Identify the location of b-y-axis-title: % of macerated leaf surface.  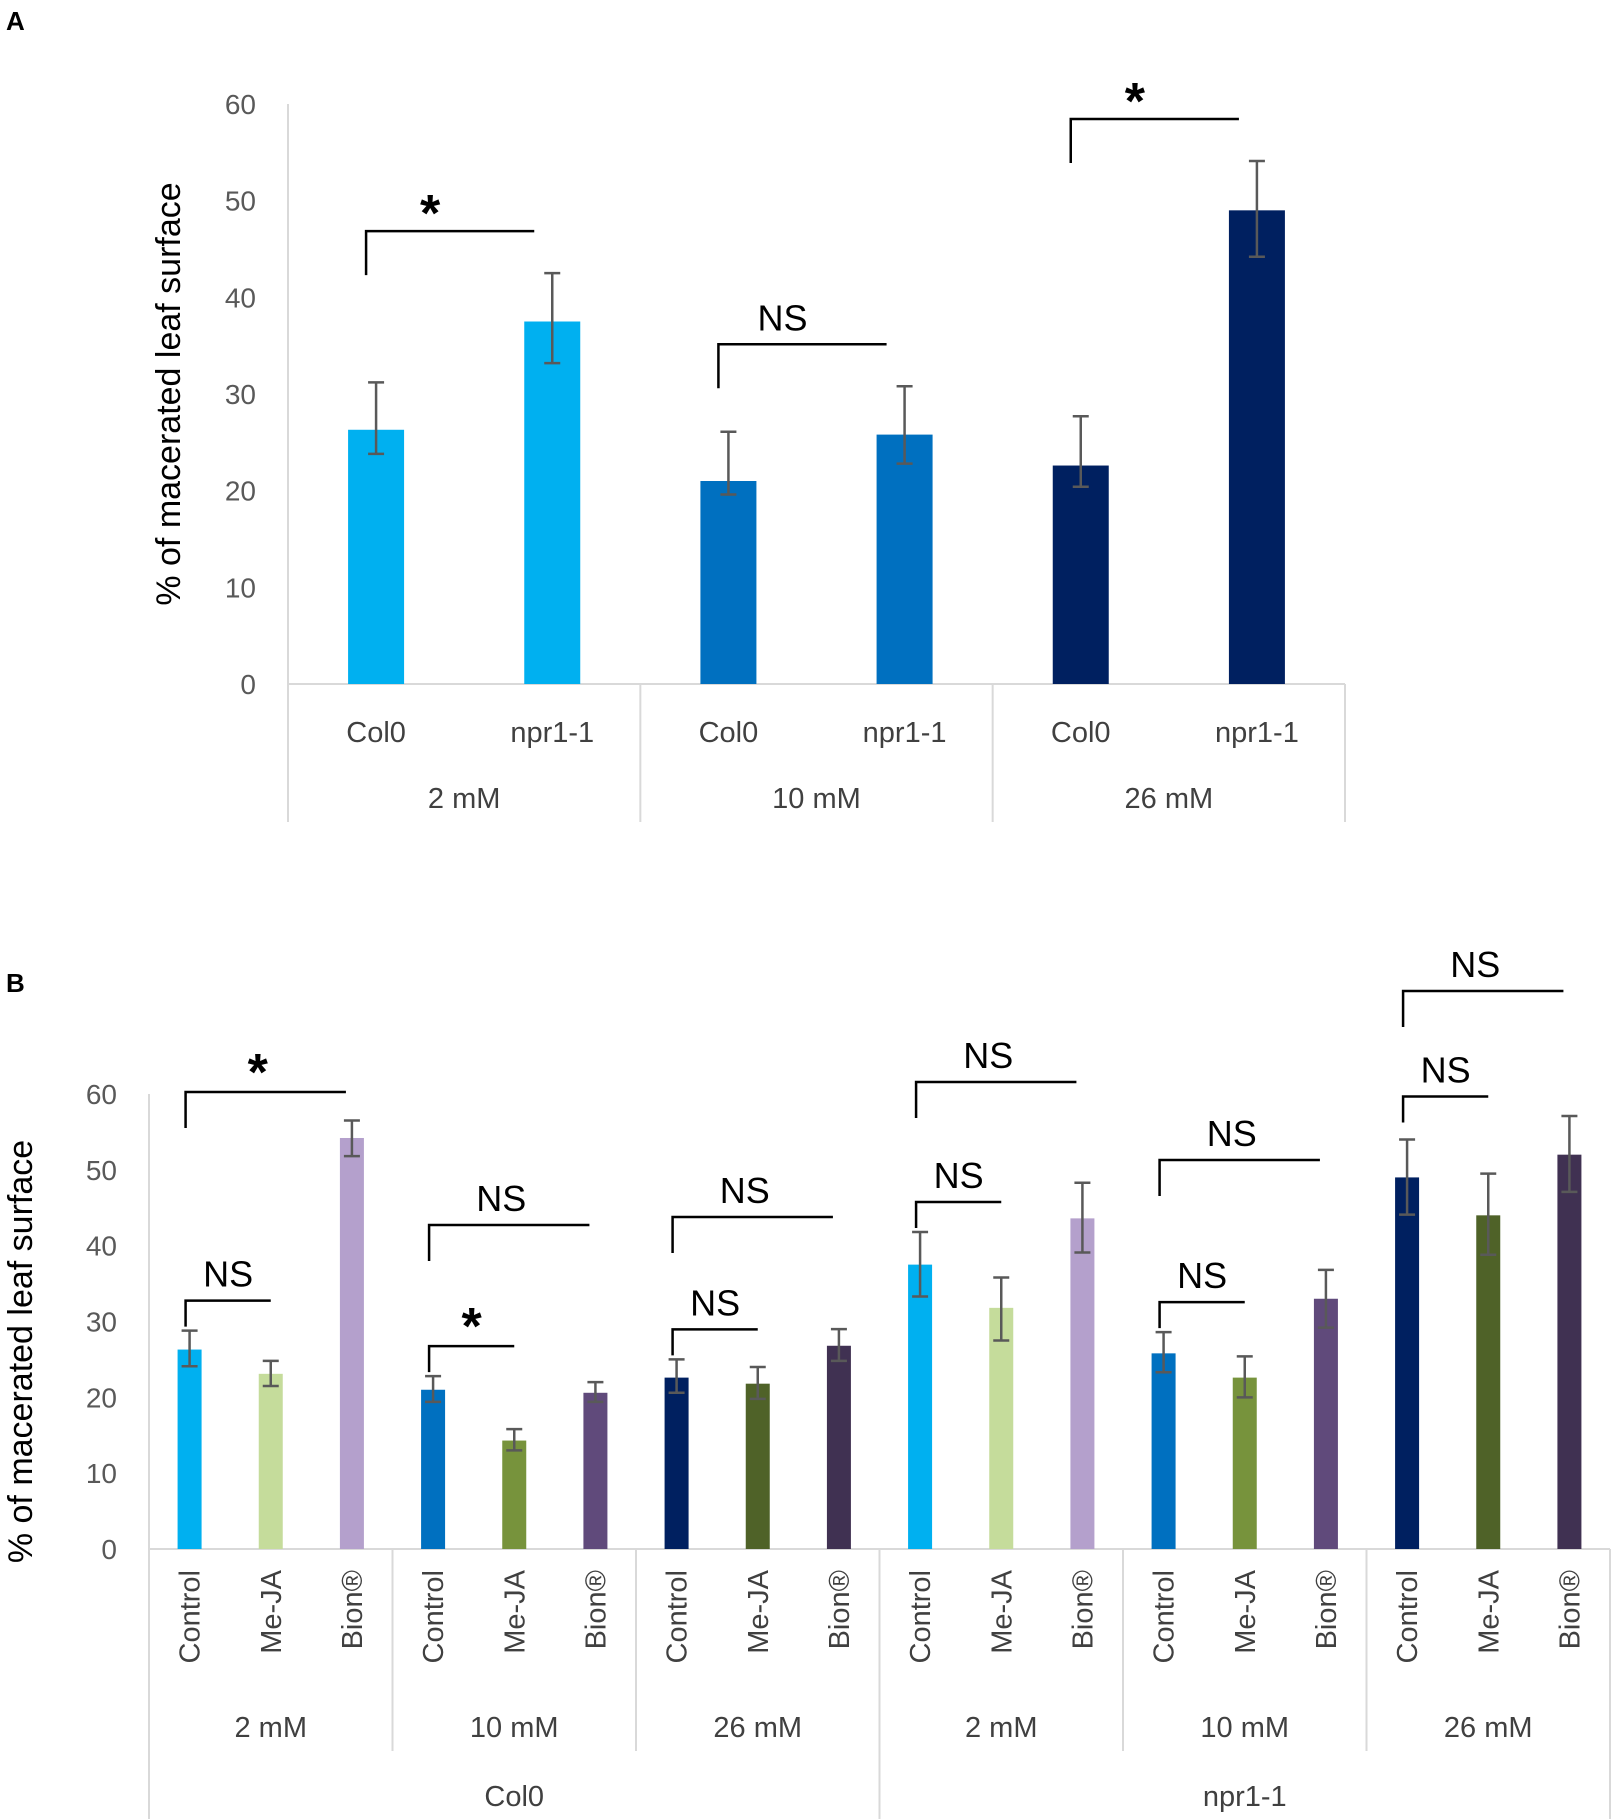
(21, 1351).